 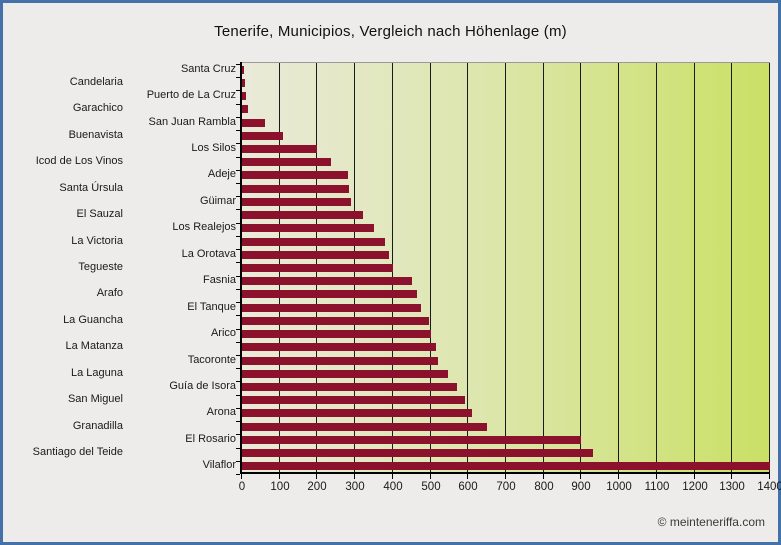 I want to click on x-tick-label-0: 0, so click(x=242, y=487).